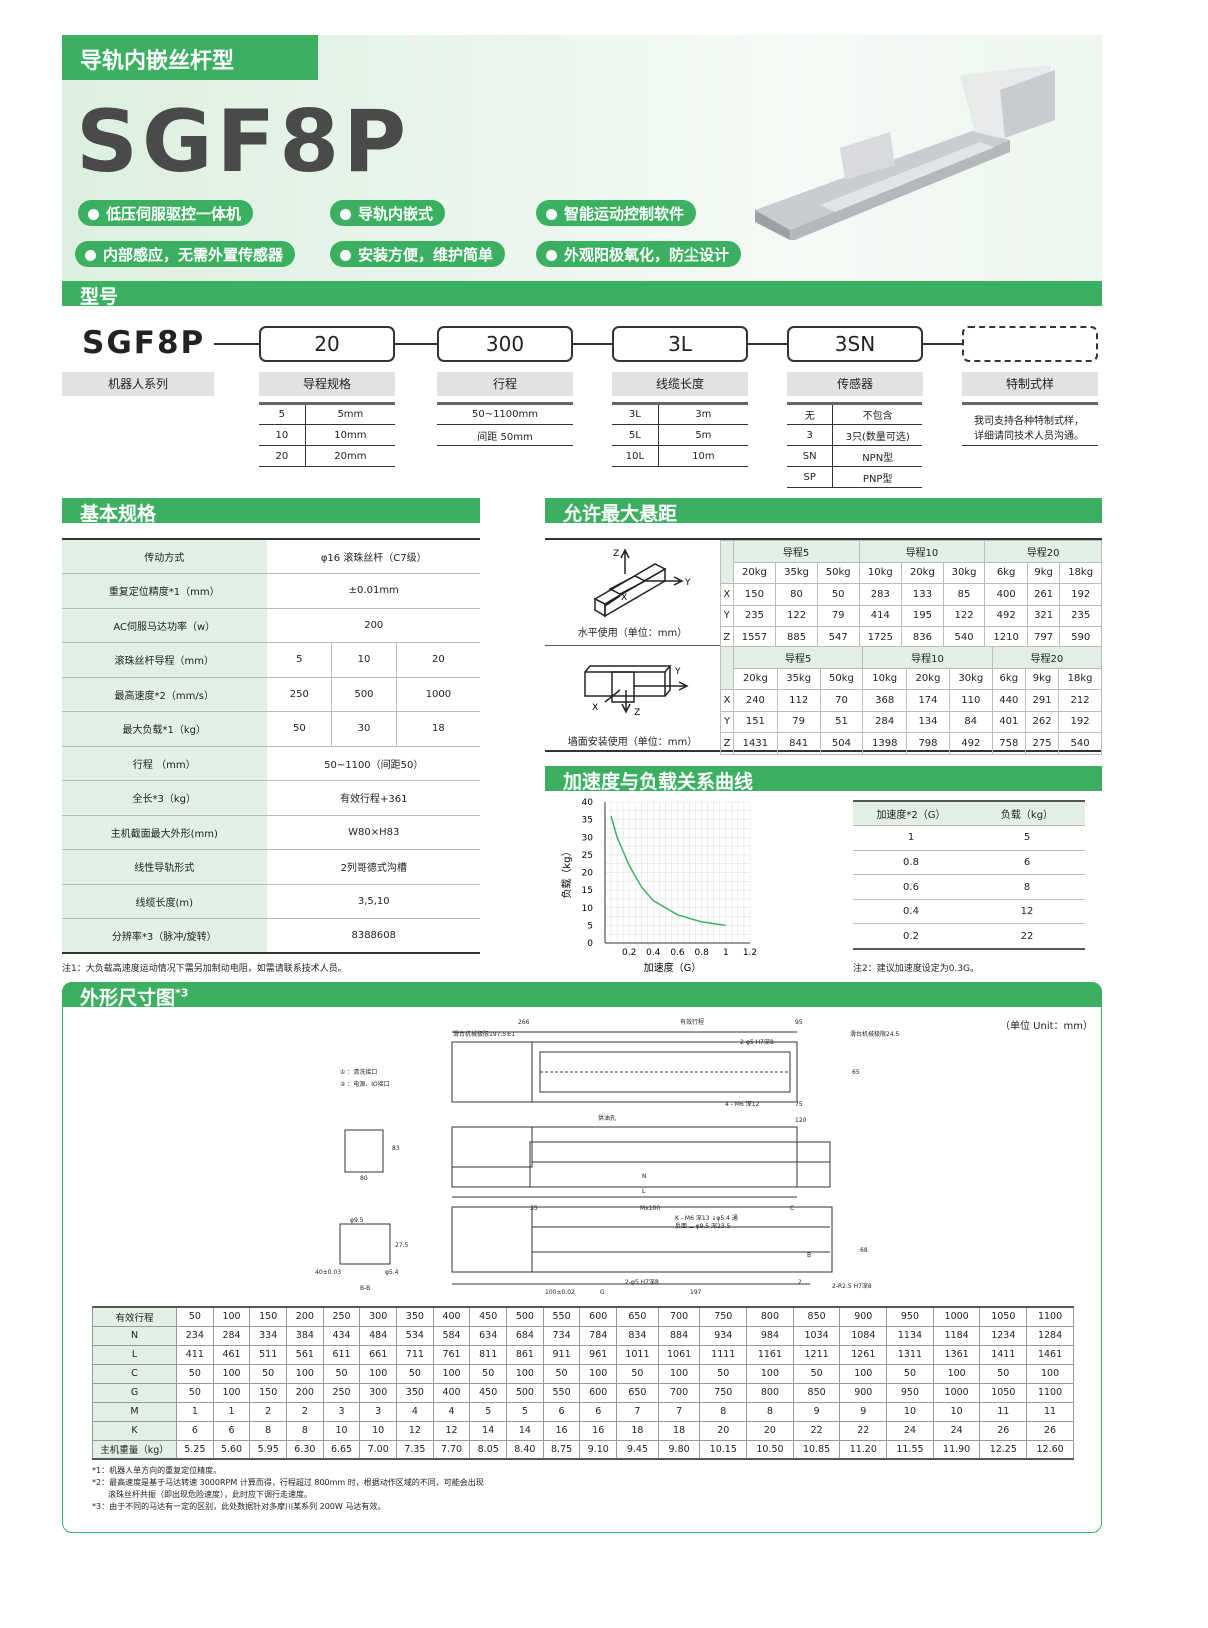 Image resolution: width=1208 pixels, height=1628 pixels. What do you see at coordinates (863, 1430) in the screenshot?
I see `dimension-cell: 22` at bounding box center [863, 1430].